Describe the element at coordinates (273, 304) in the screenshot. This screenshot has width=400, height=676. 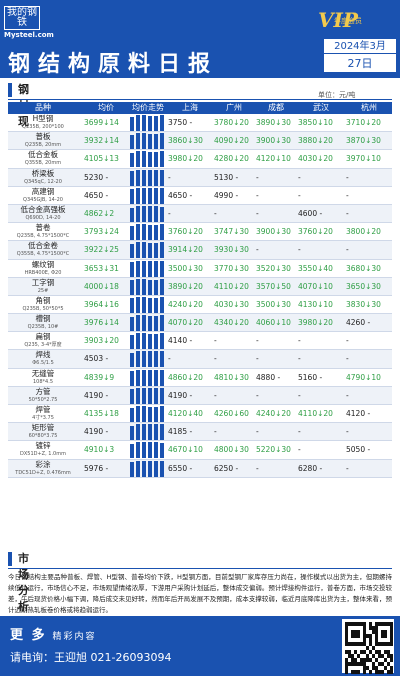
I see `city-price-cd: 3500↓30` at that location.